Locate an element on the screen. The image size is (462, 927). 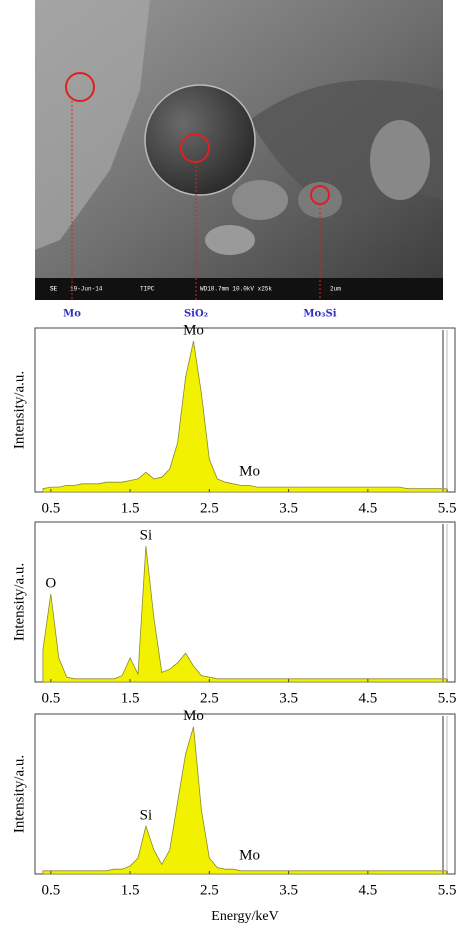
info: TIPC is located at coordinates (147, 289).